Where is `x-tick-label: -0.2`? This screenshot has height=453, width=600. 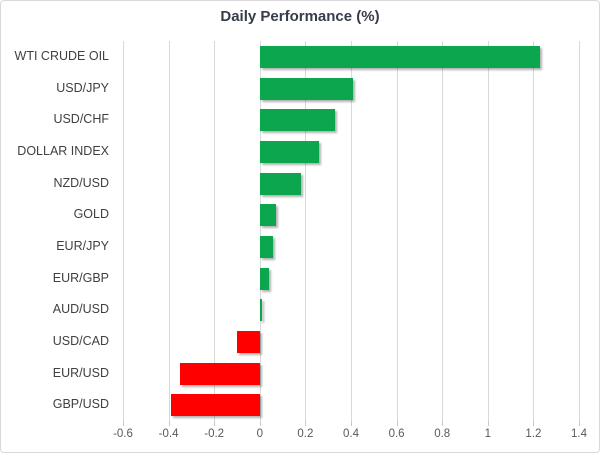
x-tick-label: -0.2 is located at coordinates (214, 434).